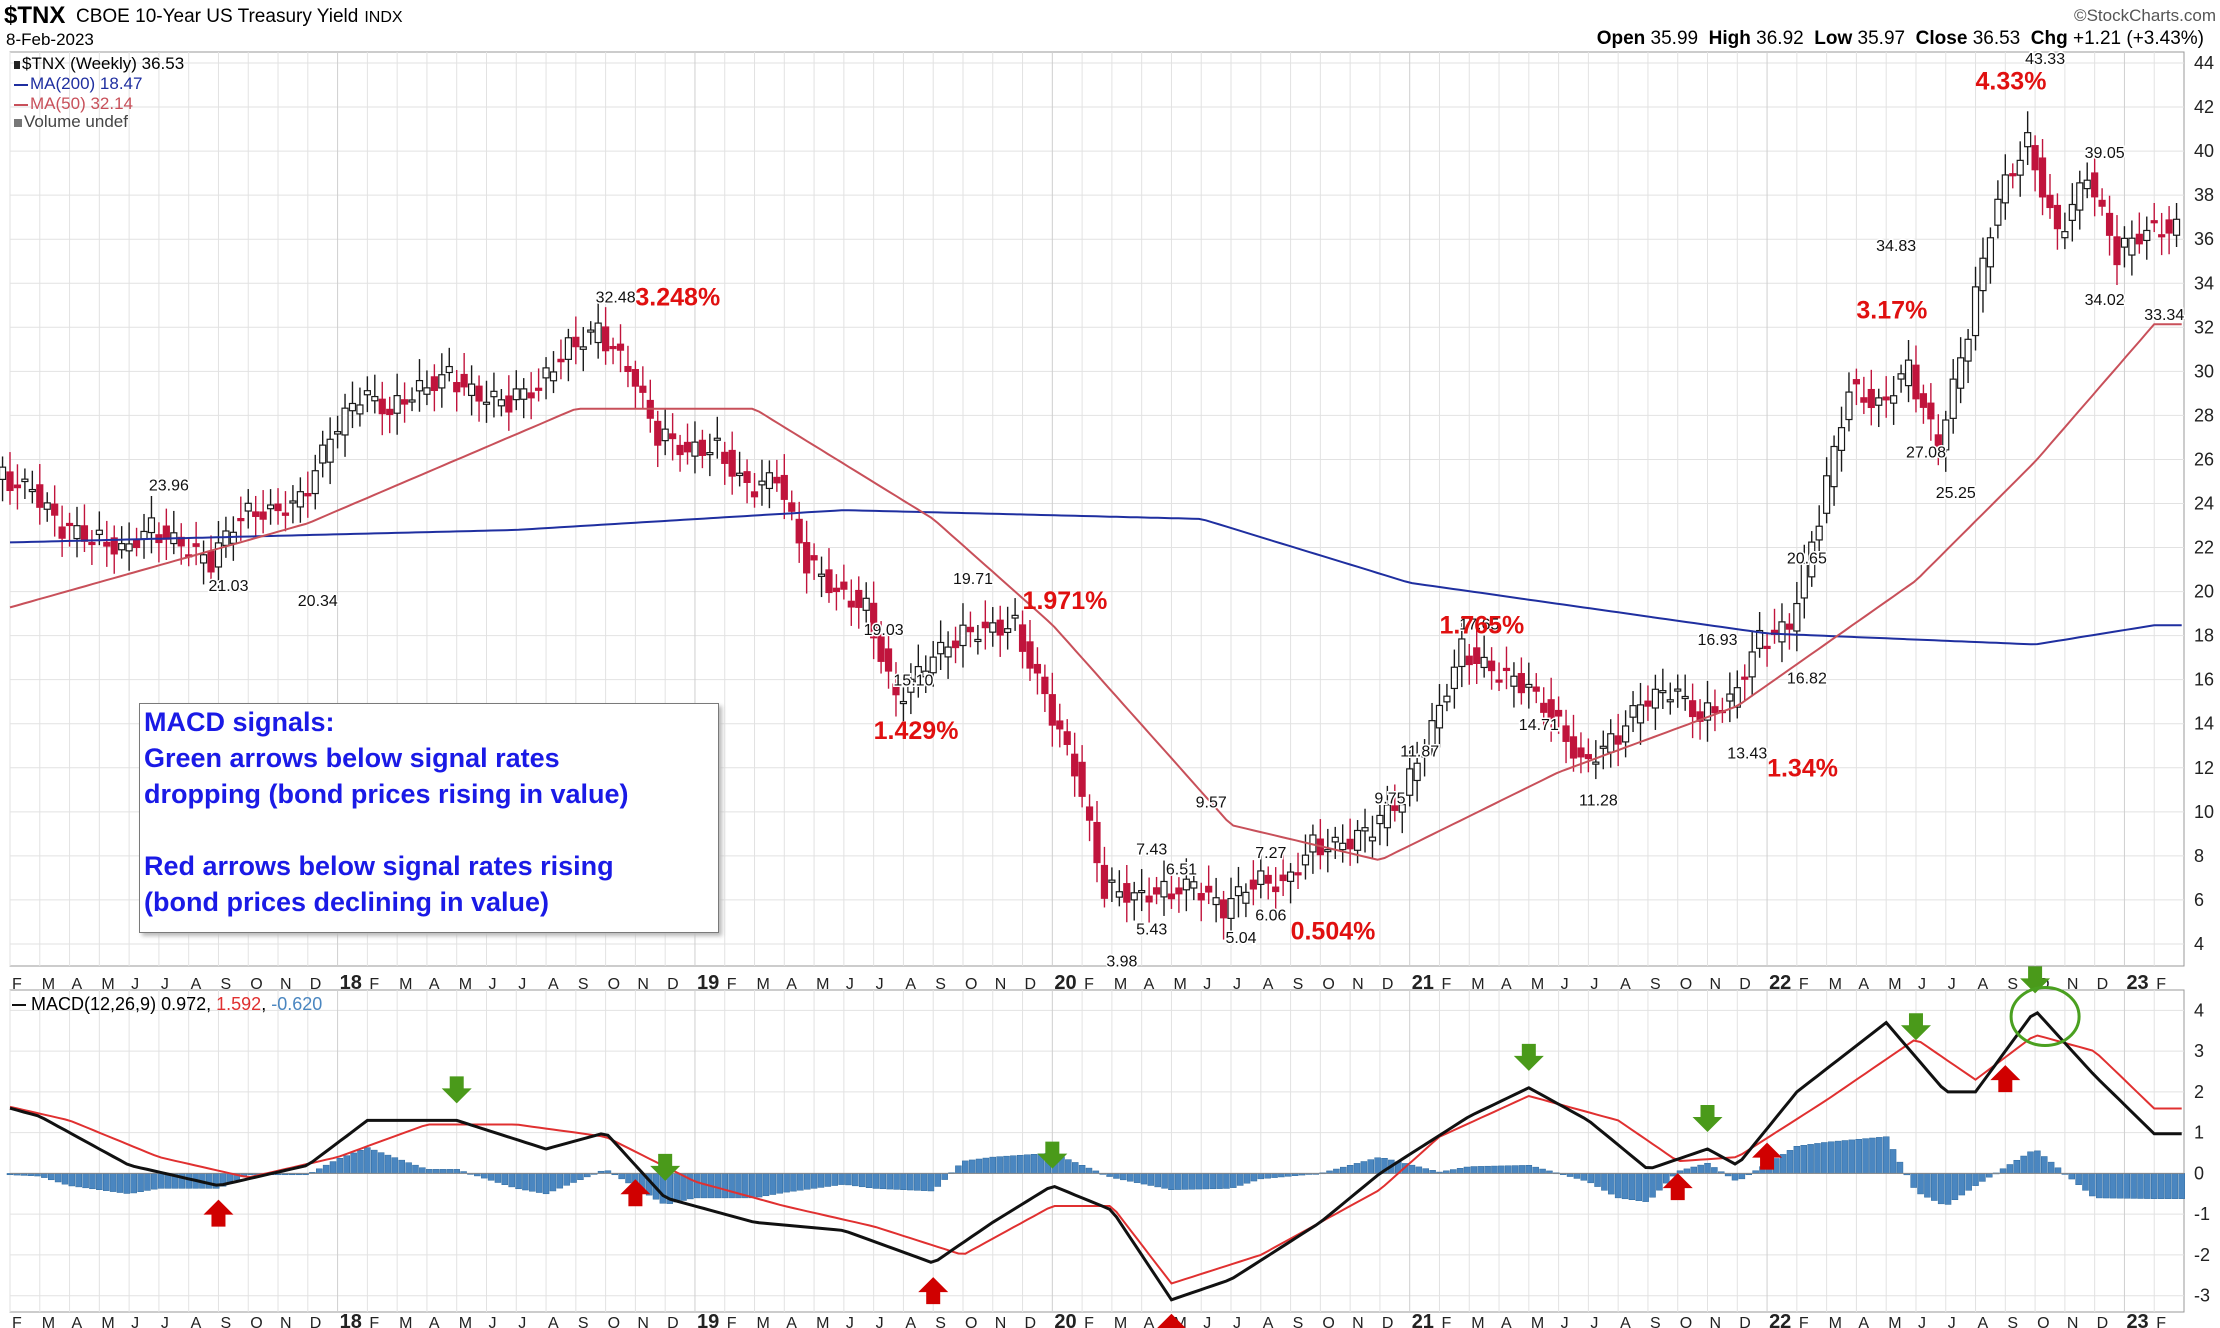  Describe the element at coordinates (103, 63) in the screenshot. I see `price-legend-text: $TNX (Weekly) 36.53` at that location.